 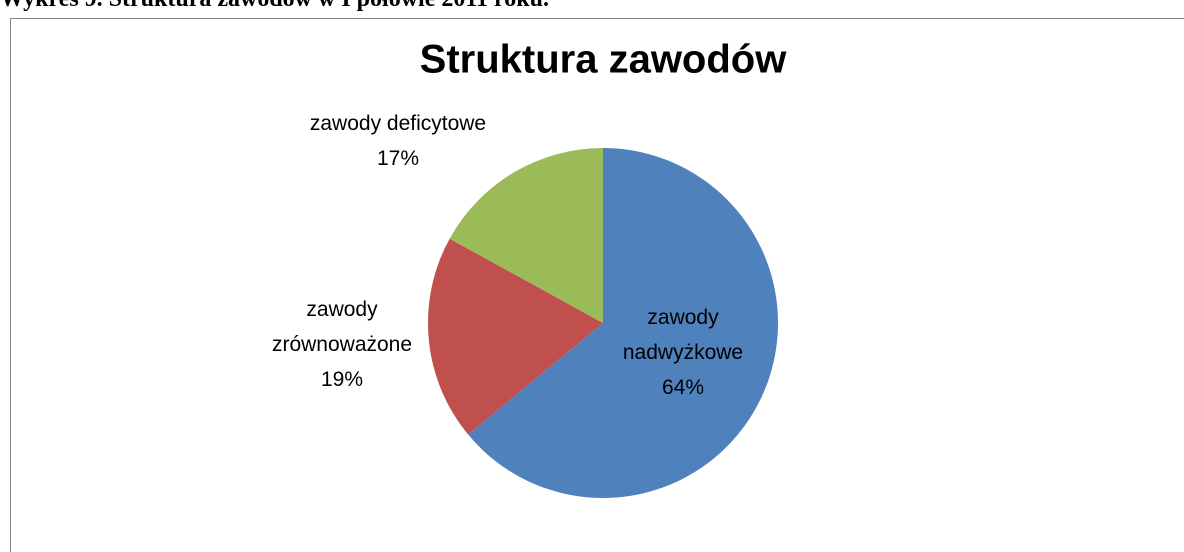 What do you see at coordinates (398, 141) in the screenshot?
I see `slice-label: zawody deficytowe 17%` at bounding box center [398, 141].